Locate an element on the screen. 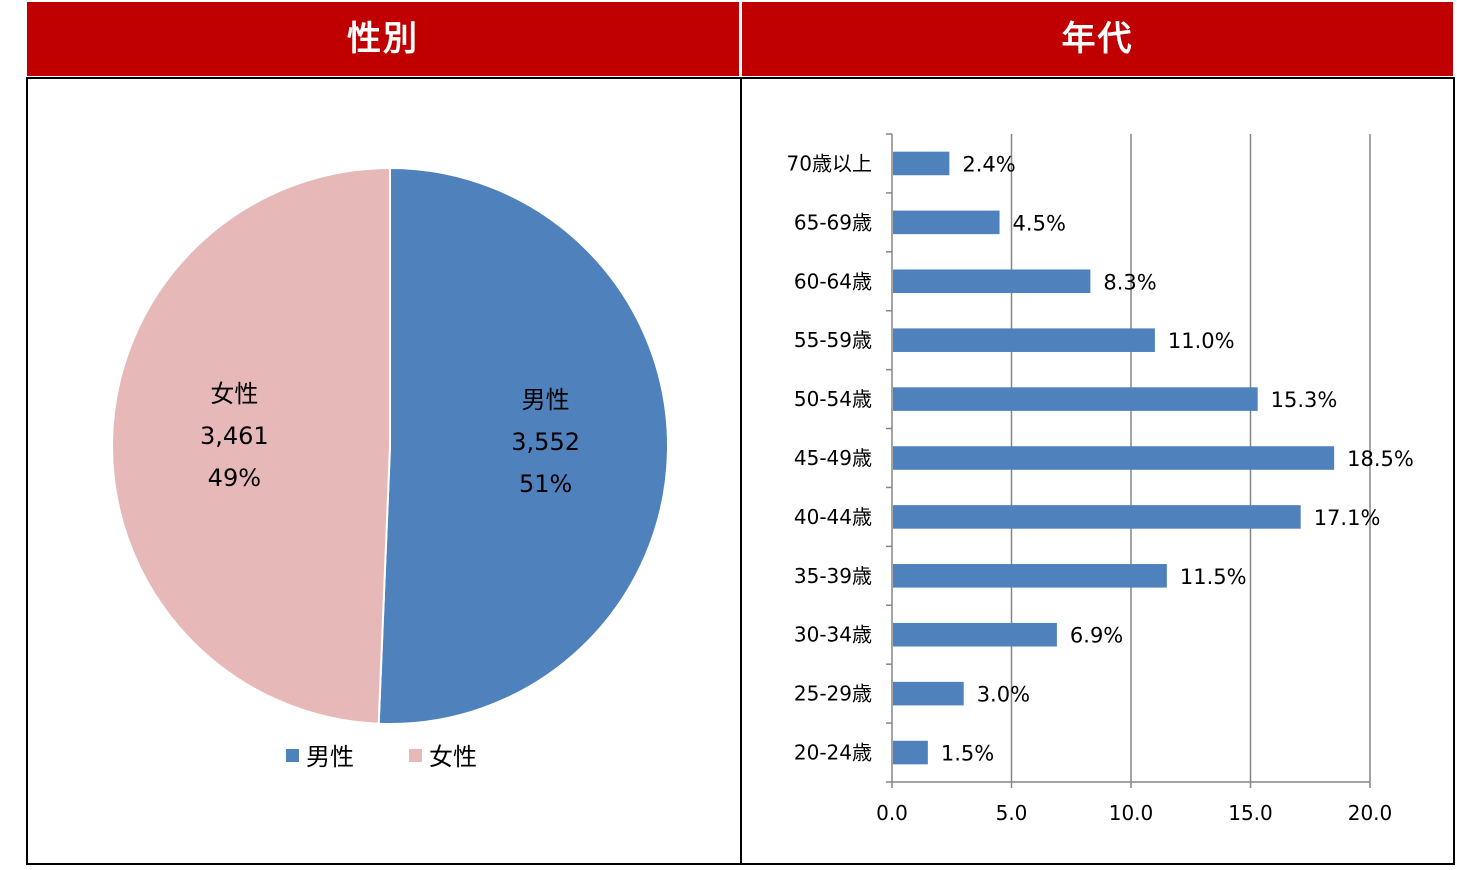 Image resolution: width=1457 pixels, height=870 pixels. legend-label-female: 女性 is located at coordinates (453, 757).